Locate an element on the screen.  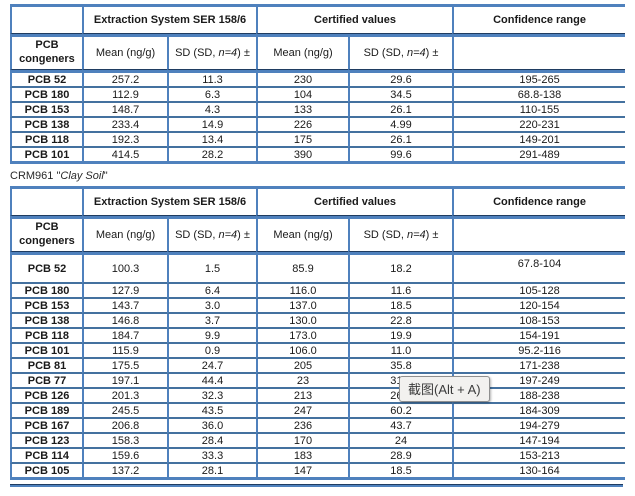
value-cell: 85.9 is located at coordinates (302, 268).